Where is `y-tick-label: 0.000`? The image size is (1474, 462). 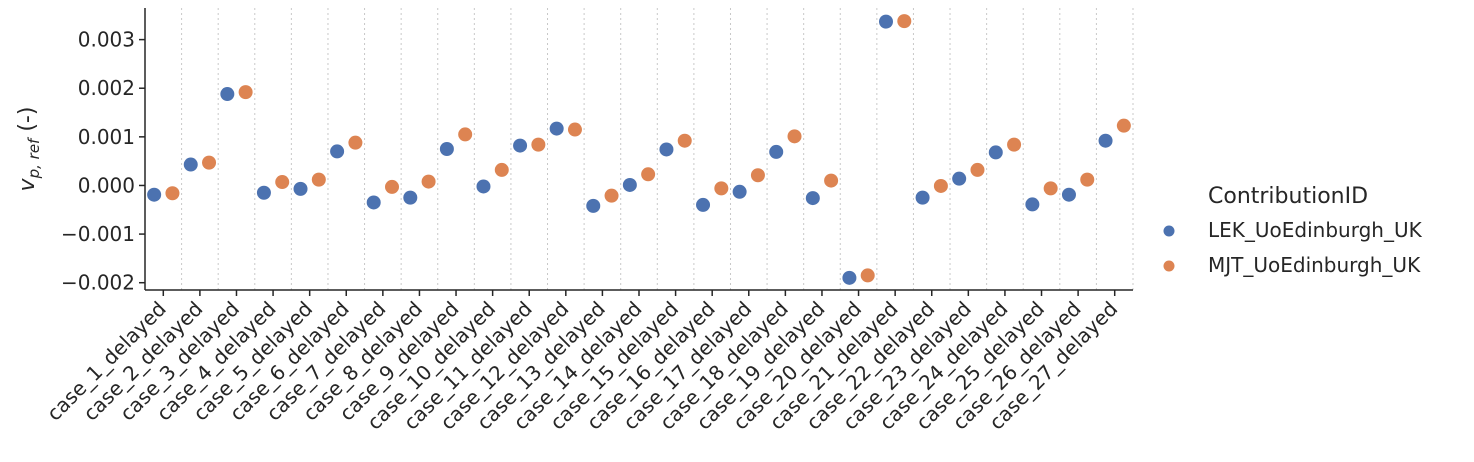 y-tick-label: 0.000 is located at coordinates (106, 185).